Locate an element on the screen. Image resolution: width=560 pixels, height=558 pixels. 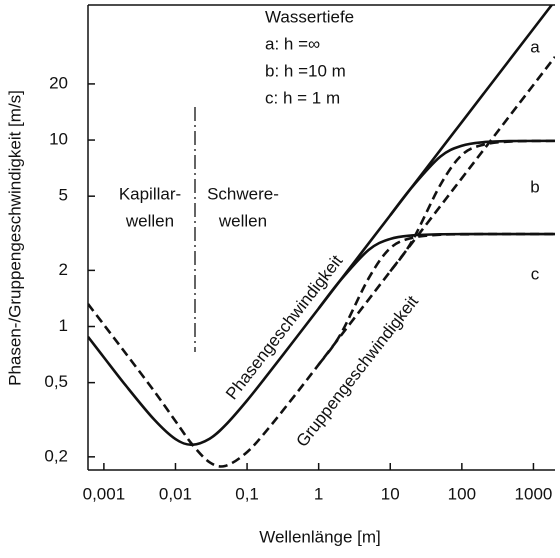
x-tick-label: 0,1 is located at coordinates (247, 493).